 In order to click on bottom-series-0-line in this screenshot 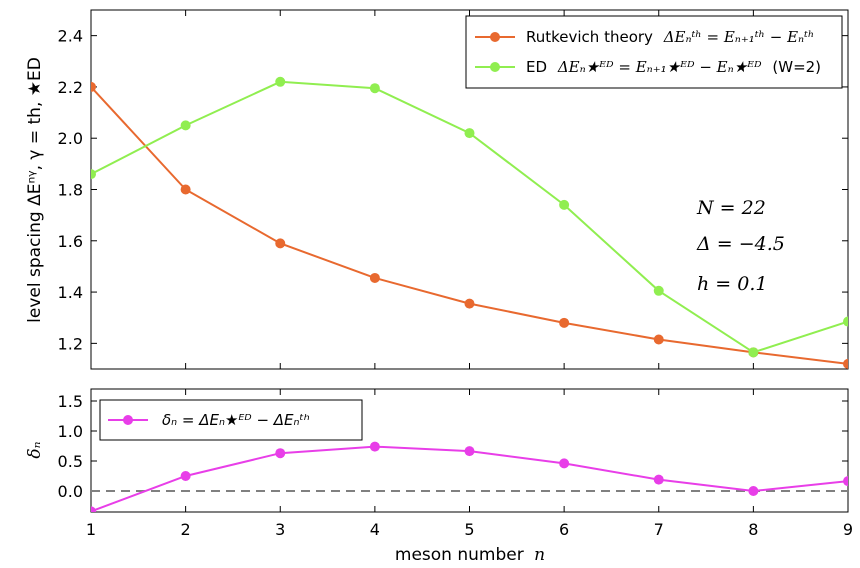, I will do `click(469, 478)`.